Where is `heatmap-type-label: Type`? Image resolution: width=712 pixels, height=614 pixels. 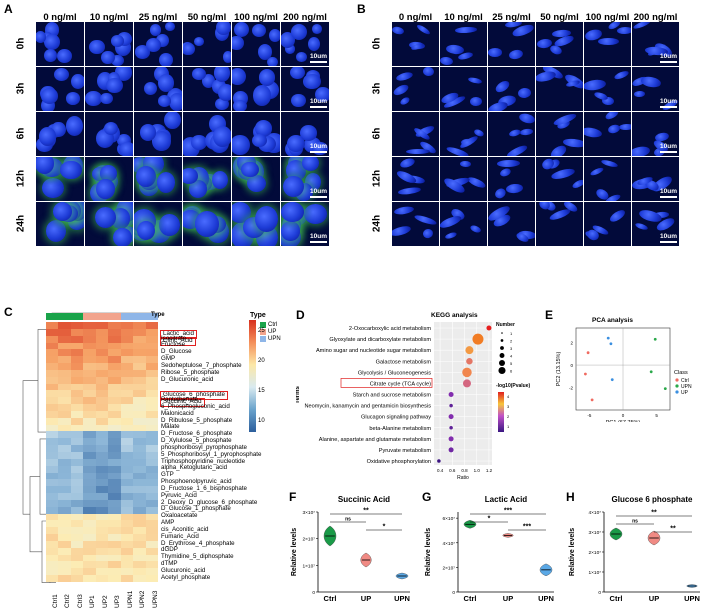
heatmap-type-label: Type is located at coordinates (158, 315).